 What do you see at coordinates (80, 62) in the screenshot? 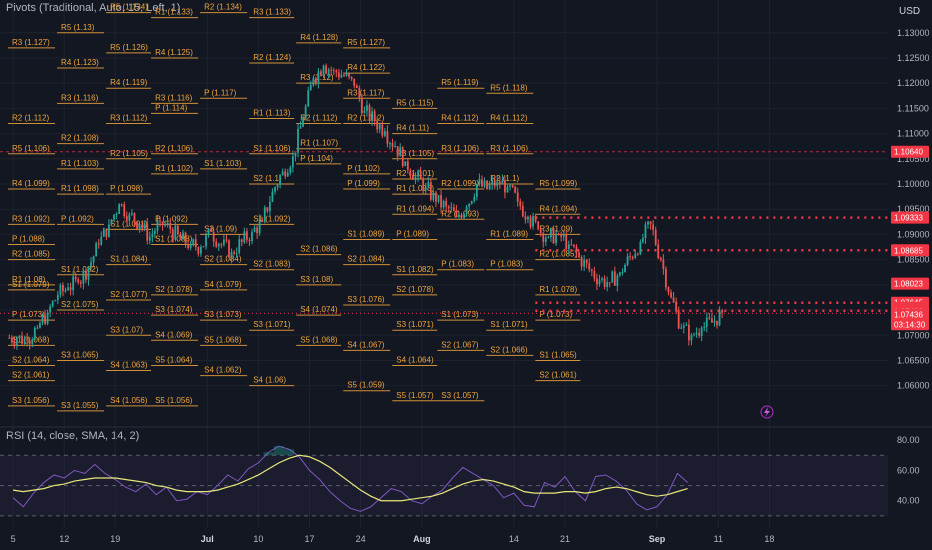
I see `pivot-label: R4 (1.123)` at bounding box center [80, 62].